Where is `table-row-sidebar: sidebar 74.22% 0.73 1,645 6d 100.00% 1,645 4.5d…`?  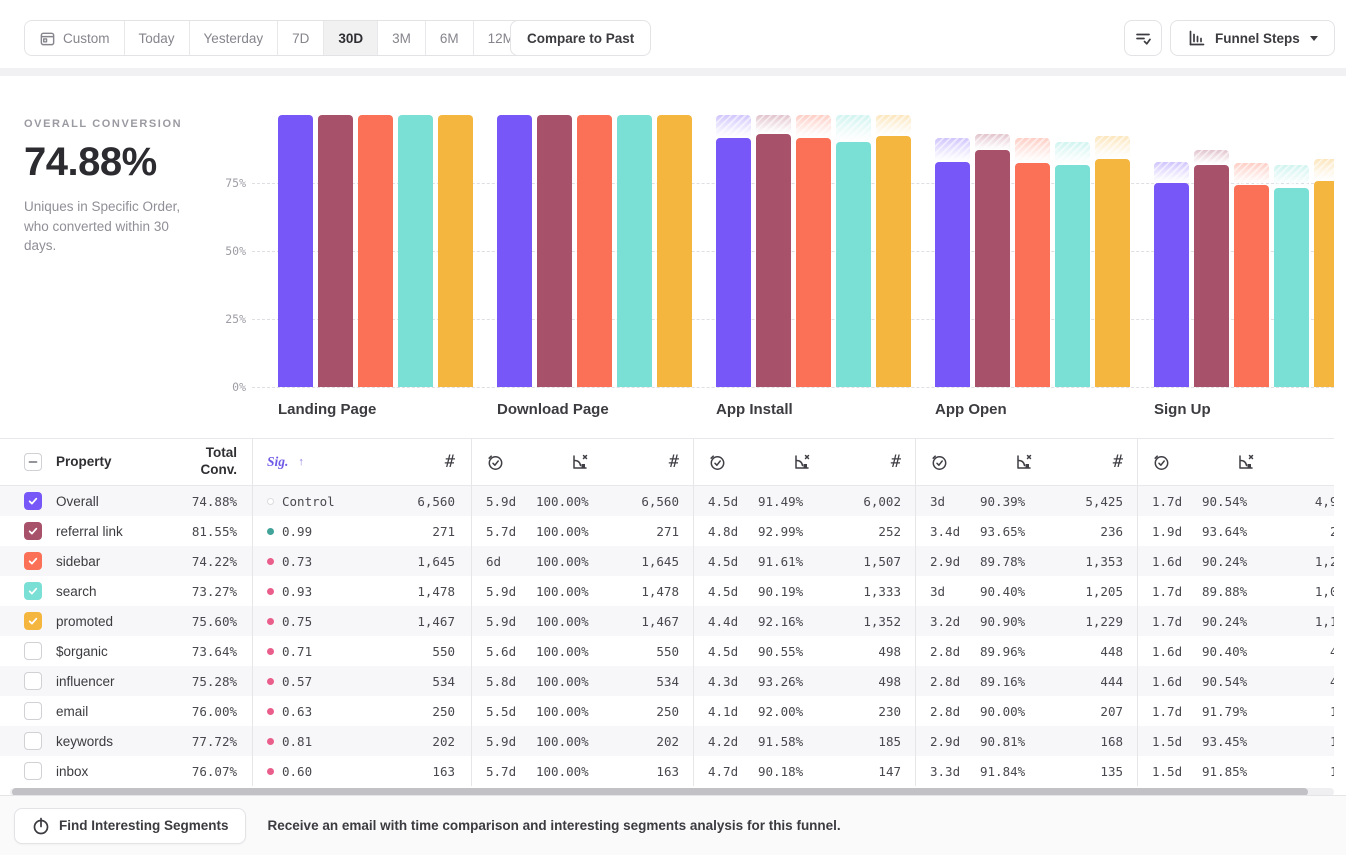
table-row-sidebar: sidebar 74.22% 0.73 1,645 6d 100.00% 1,645 4.5d… is located at coordinates (667, 561).